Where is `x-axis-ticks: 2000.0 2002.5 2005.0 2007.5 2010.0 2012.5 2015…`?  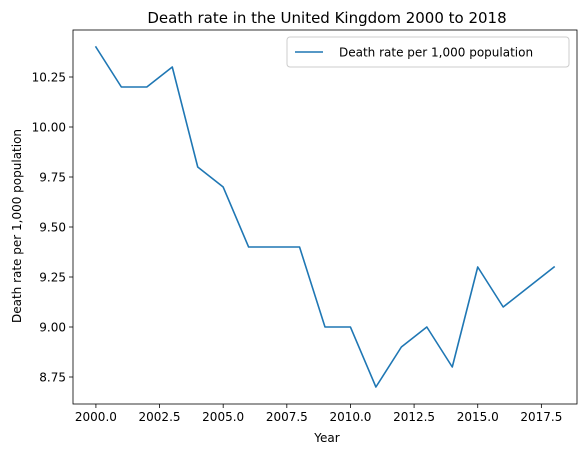
x-axis-ticks: 2000.0 2002.5 2005.0 2007.5 2010.0 2012.5 2015… is located at coordinates (318, 414).